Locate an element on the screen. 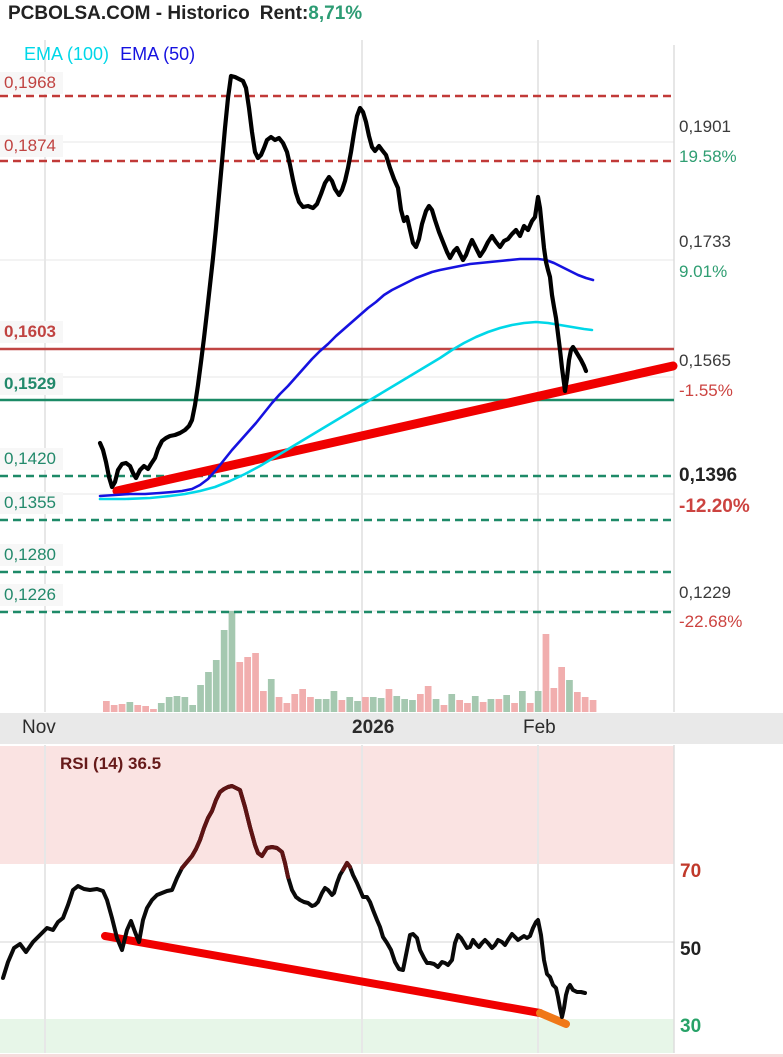  time-axis-band: Nov 2026 Feb is located at coordinates (391, 728).